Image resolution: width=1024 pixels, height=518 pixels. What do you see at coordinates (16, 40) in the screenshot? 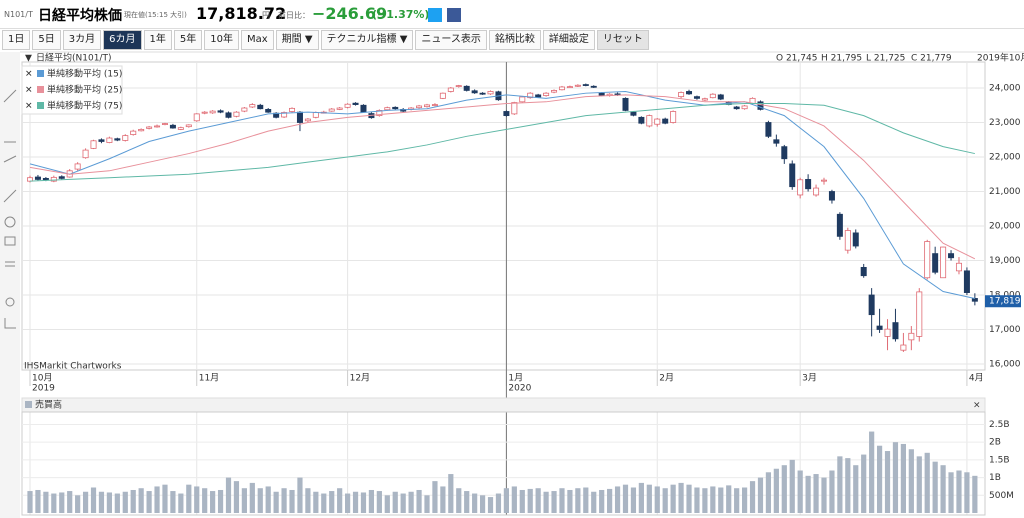
I see `toolbar-button: 1日` at bounding box center [16, 40].